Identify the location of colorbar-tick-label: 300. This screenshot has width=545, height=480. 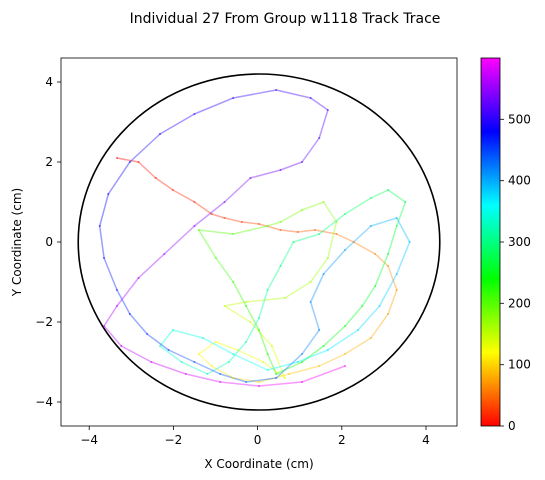
(519, 242).